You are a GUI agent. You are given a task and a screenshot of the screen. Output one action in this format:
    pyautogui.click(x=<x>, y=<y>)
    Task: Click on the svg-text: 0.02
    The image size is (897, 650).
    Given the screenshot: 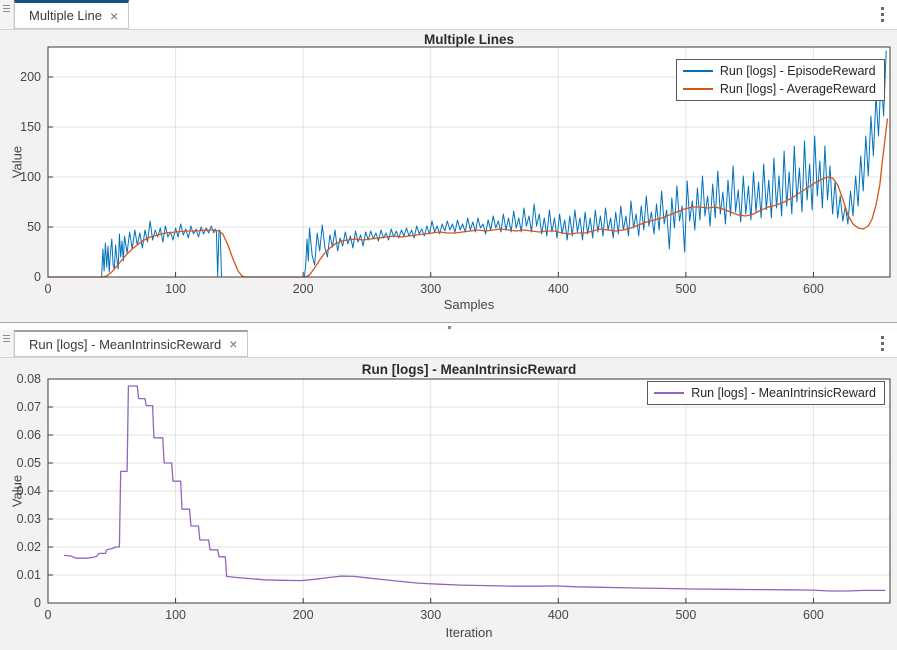 What is the action you would take?
    pyautogui.click(x=29, y=547)
    